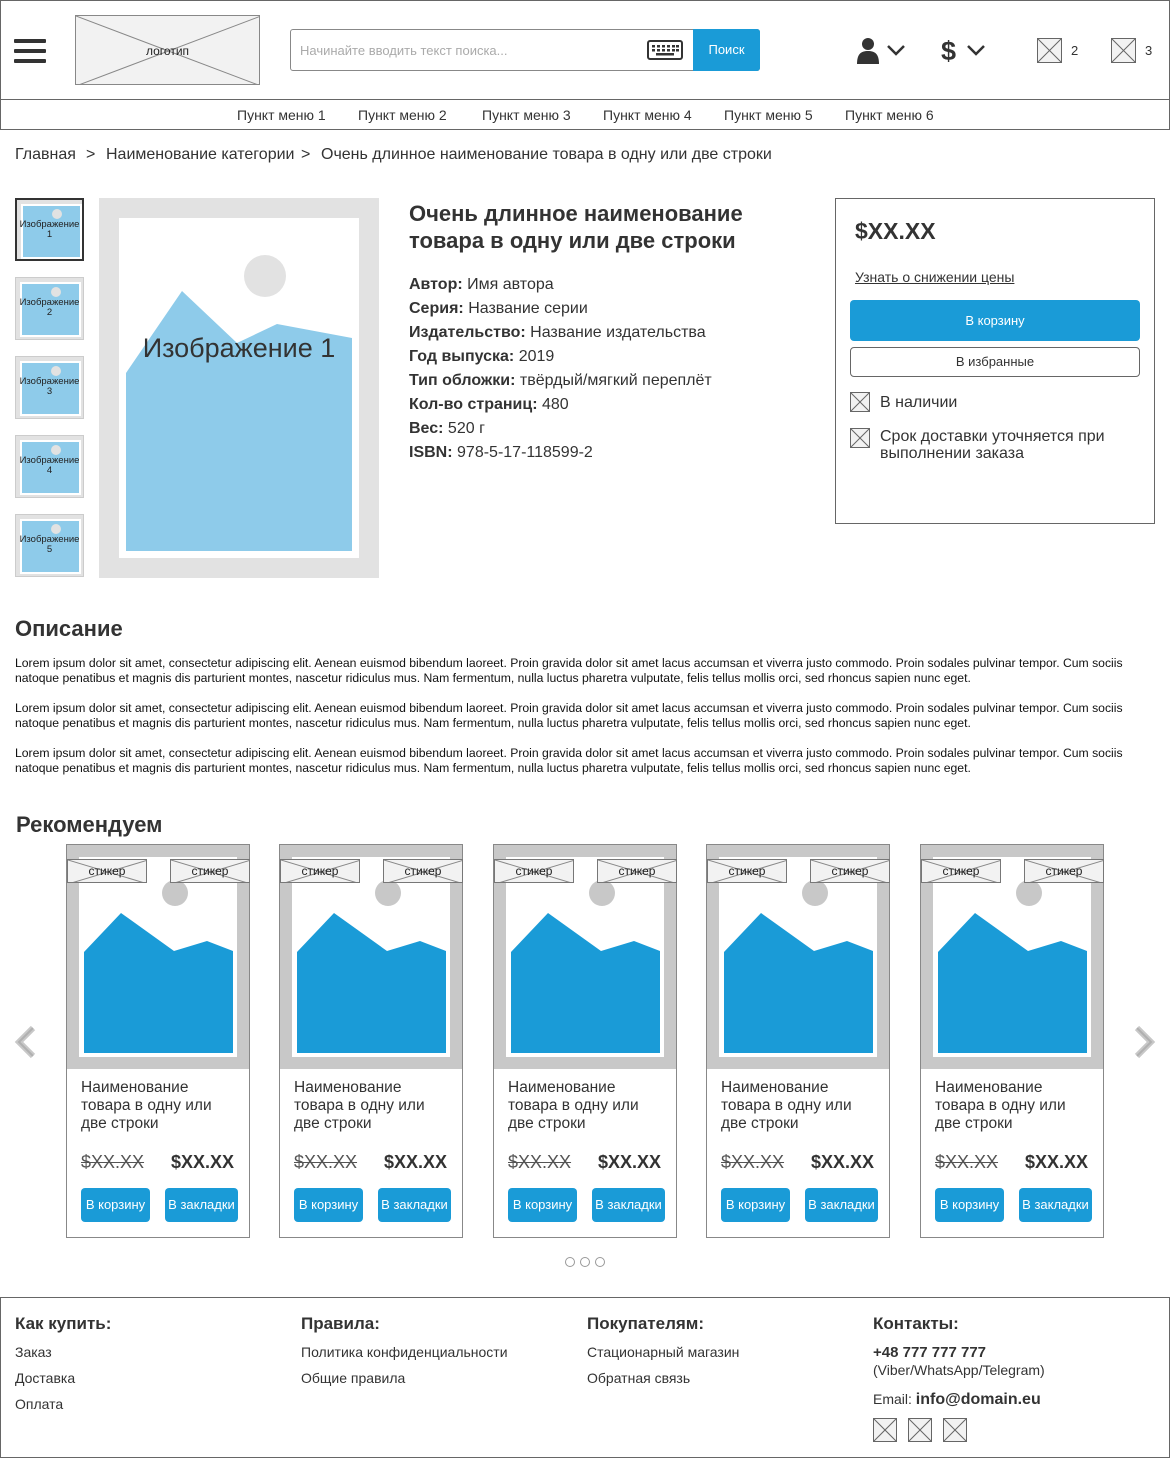  Describe the element at coordinates (935, 277) in the screenshot. I see `price-drop-link: Узнать о снижении цены` at that location.